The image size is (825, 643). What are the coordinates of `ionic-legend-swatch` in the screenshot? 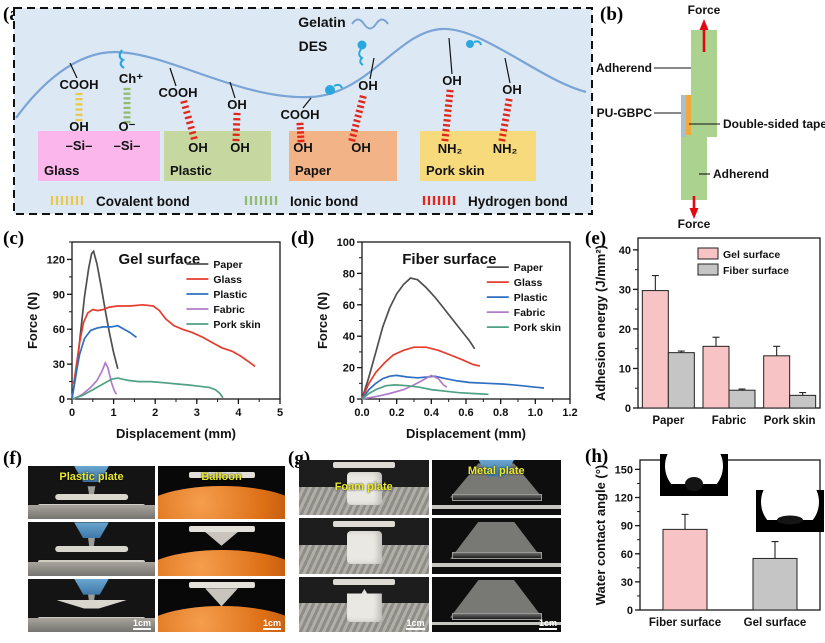 It's located at (261, 200).